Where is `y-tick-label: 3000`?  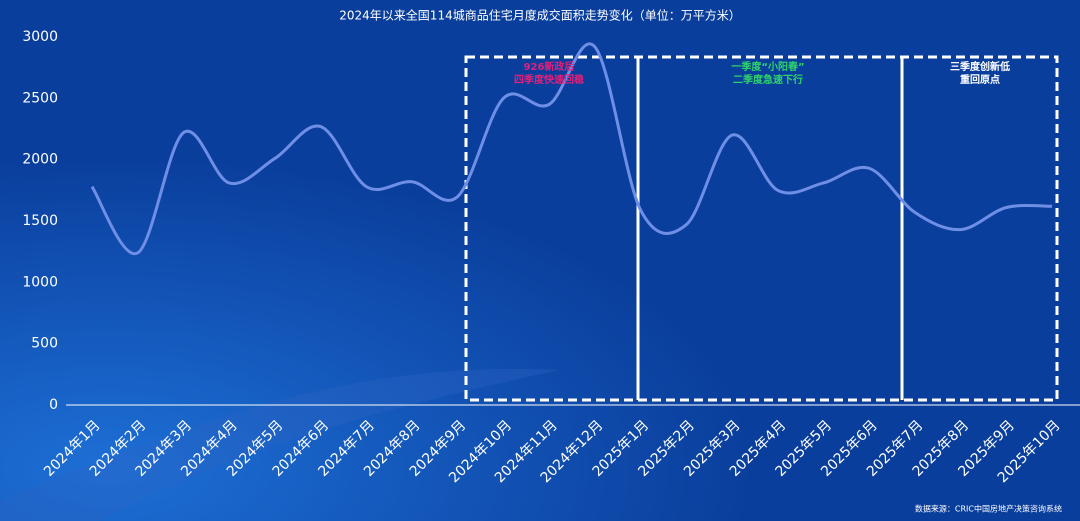
y-tick-label: 3000 is located at coordinates (40, 37).